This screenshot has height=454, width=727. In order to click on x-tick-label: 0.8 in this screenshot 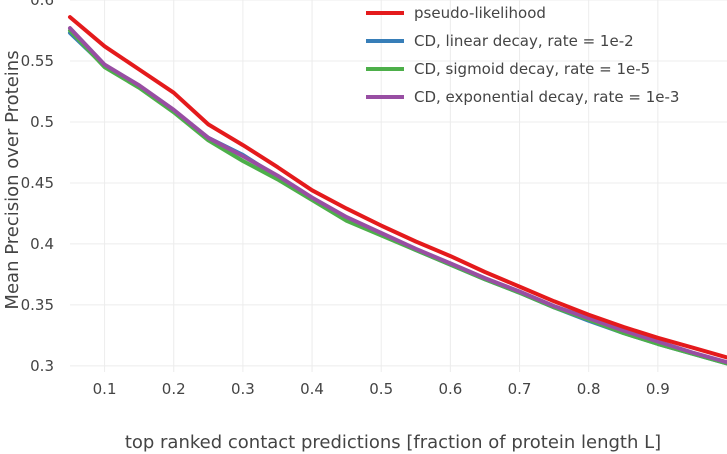, I will do `click(589, 389)`.